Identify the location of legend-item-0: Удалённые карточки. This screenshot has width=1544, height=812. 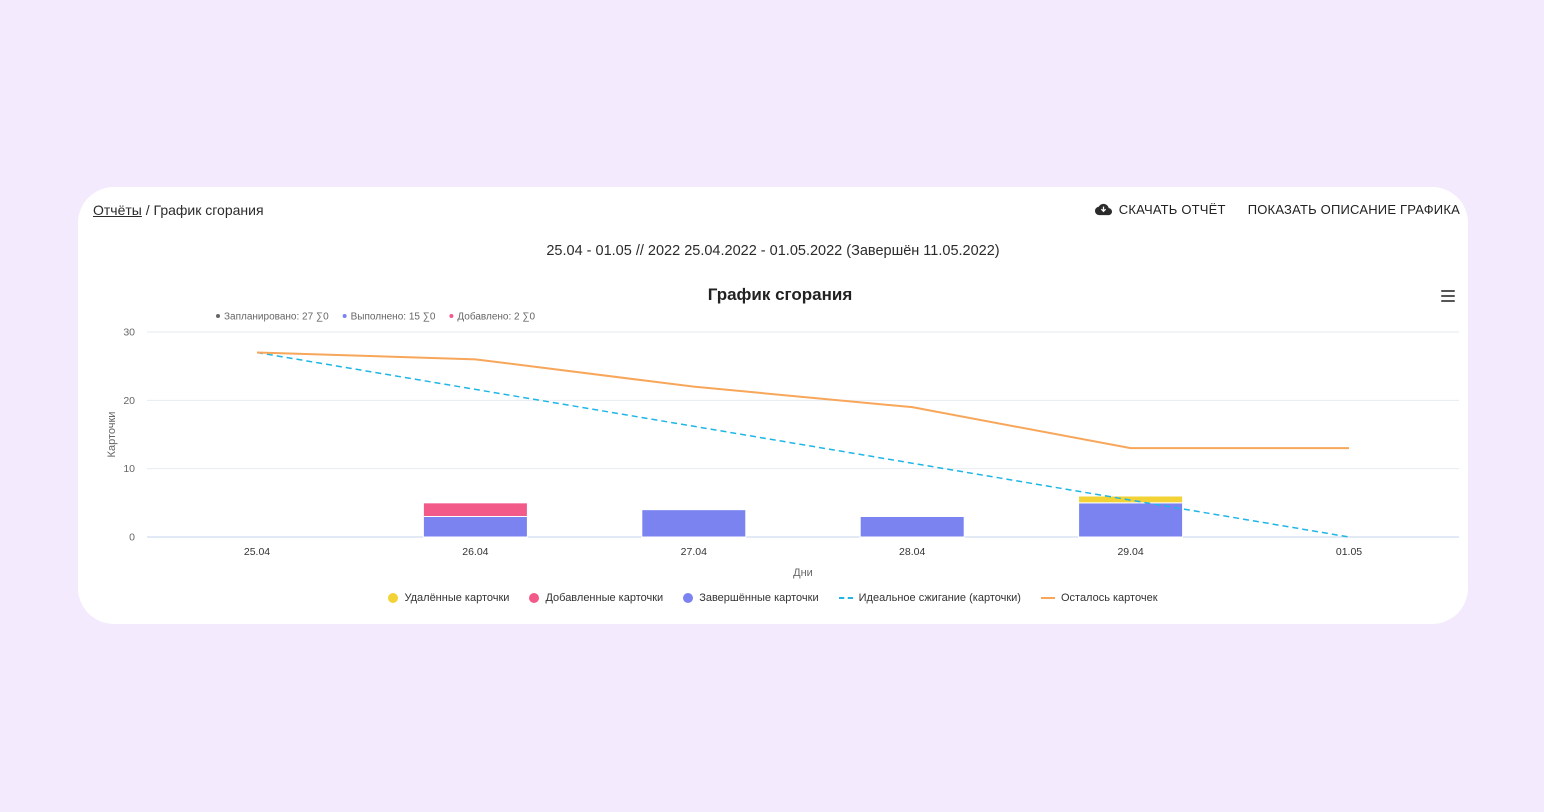
(448, 598).